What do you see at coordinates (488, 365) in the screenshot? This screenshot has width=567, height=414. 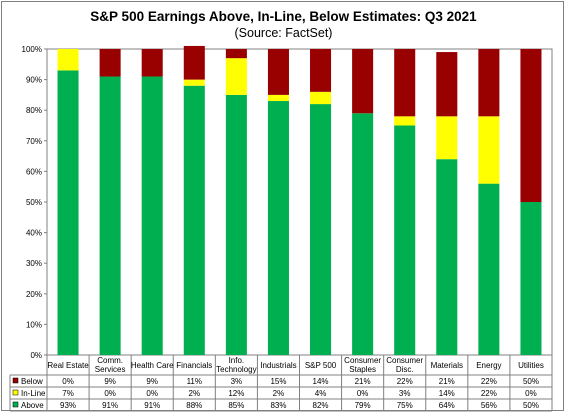 I see `category-label: Energy` at bounding box center [488, 365].